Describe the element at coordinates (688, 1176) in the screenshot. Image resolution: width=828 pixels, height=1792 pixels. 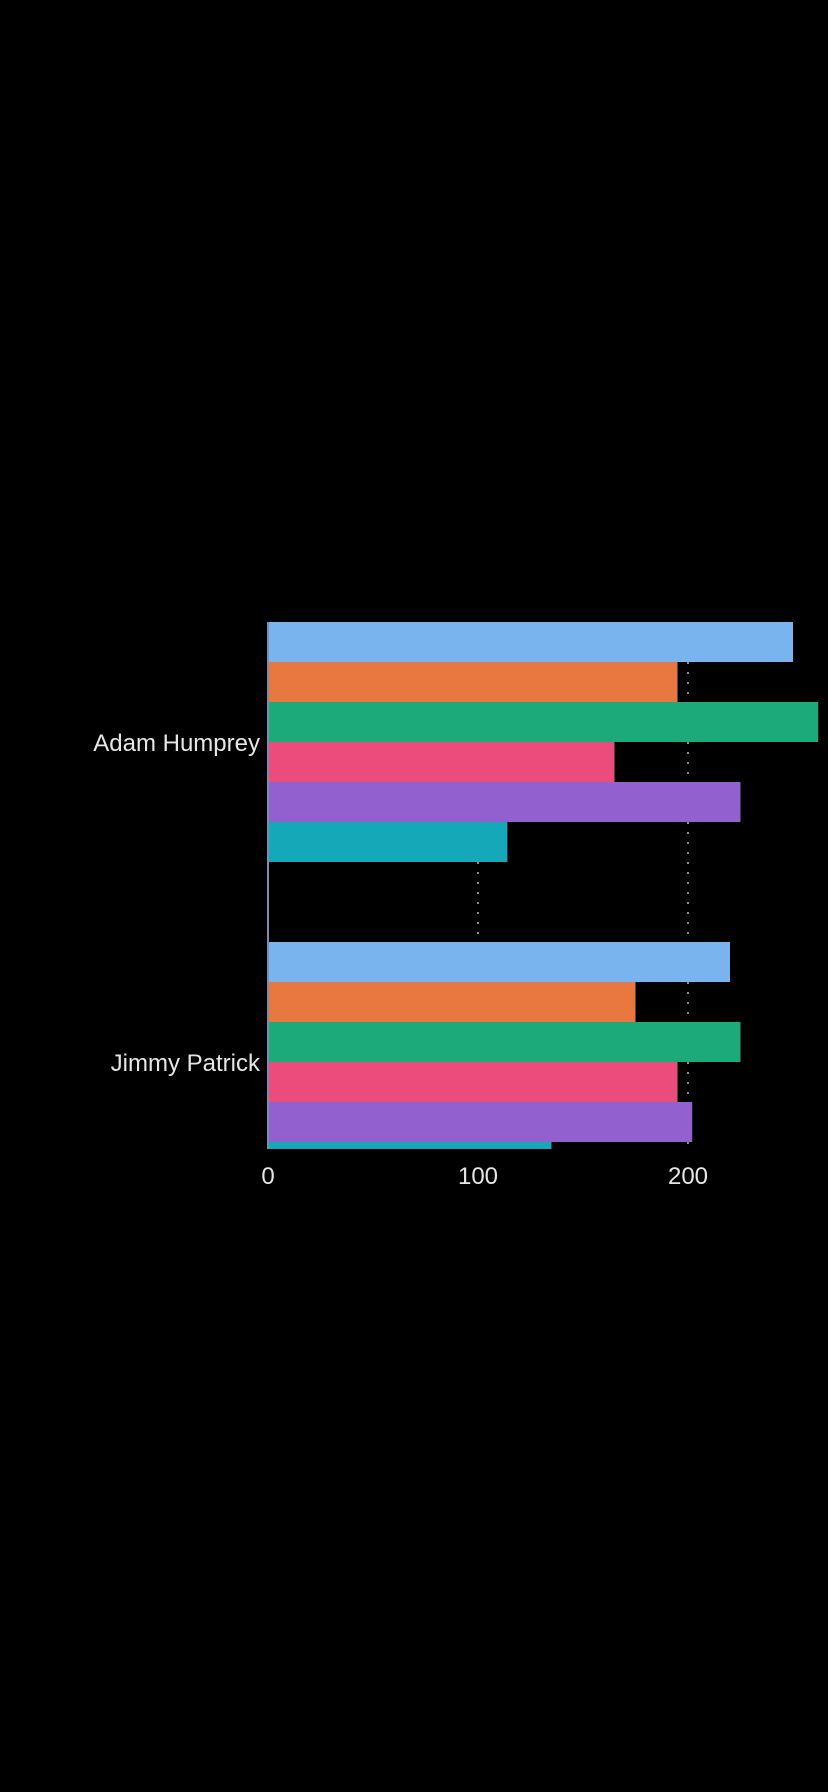
I see `x-tick-label: 200` at that location.